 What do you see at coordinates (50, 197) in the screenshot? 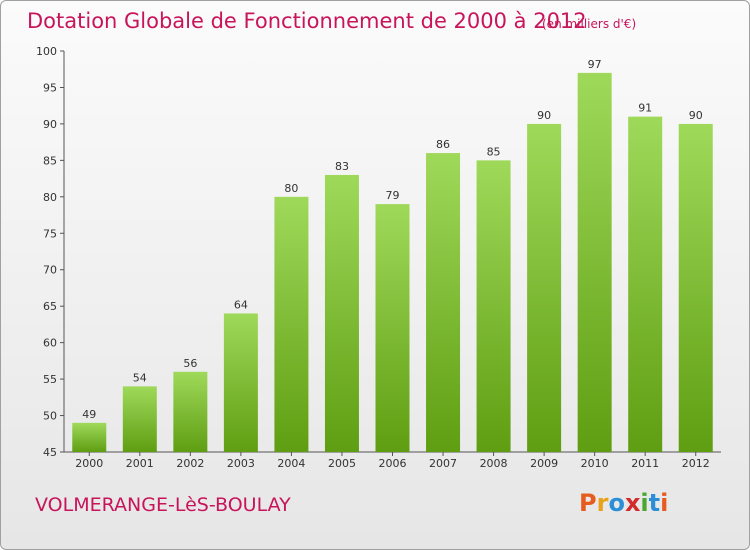
I see `y-tick-label: 80` at bounding box center [50, 197].